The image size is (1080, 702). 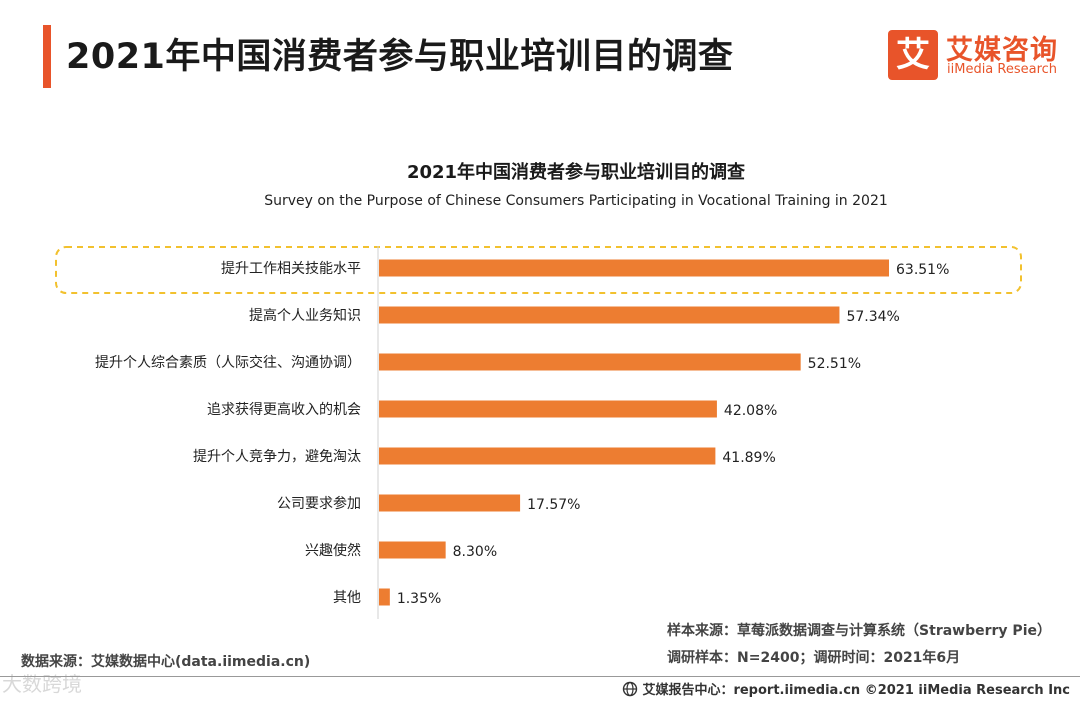 What do you see at coordinates (553, 505) in the screenshot?
I see `data-label: 17.57%` at bounding box center [553, 505].